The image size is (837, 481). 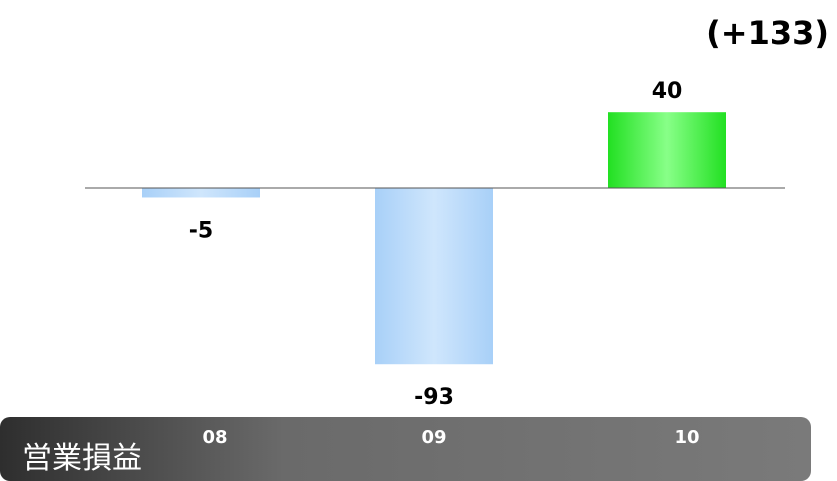 I want to click on value-label-08: -5, so click(x=201, y=230).